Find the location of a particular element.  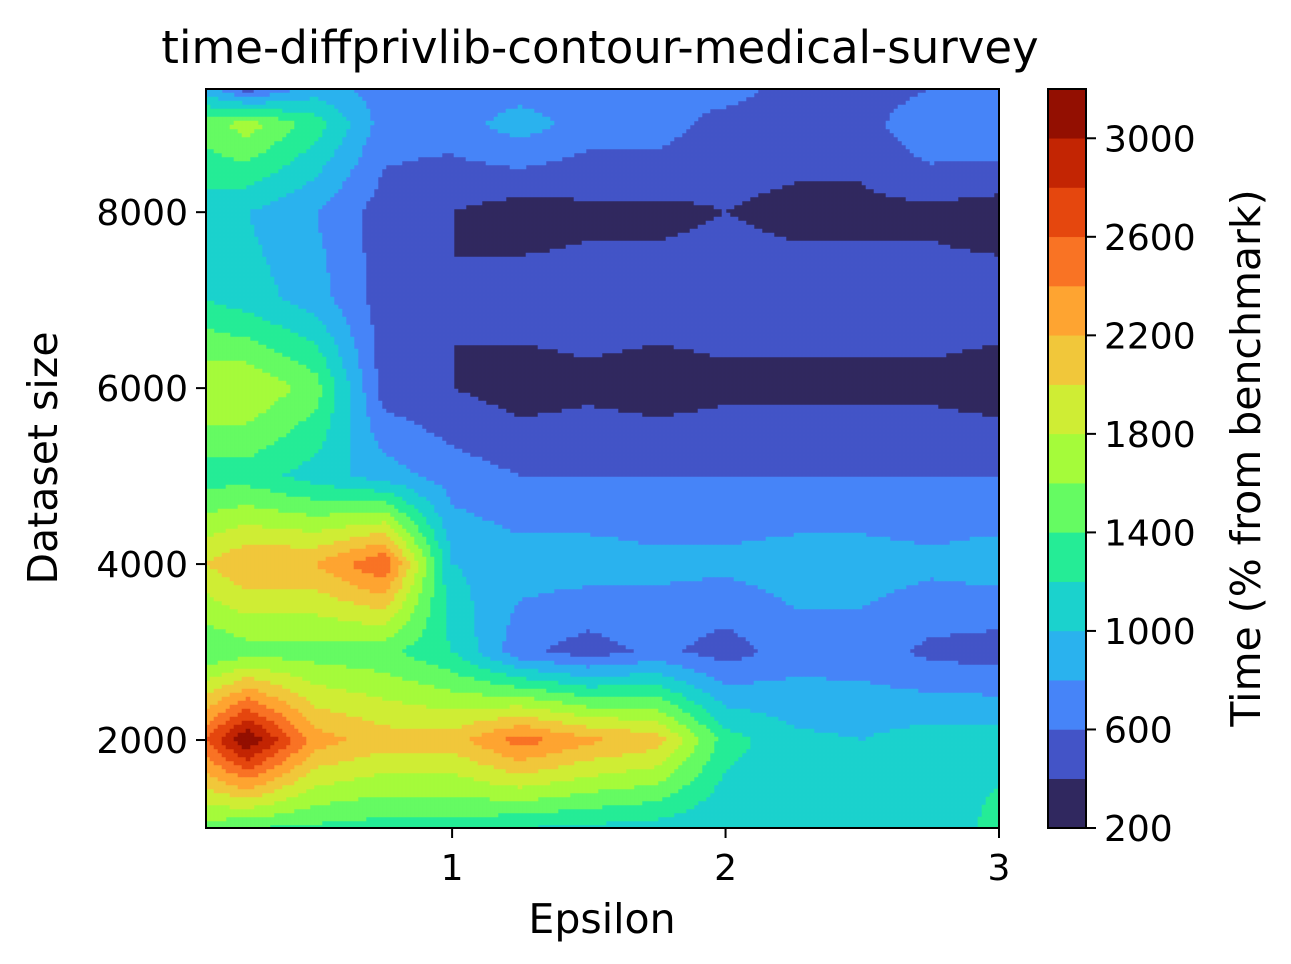

colorbar-ticks: 200 600 1000 1400 1800 2200 2600 3000 is located at coordinates (1141, 484).